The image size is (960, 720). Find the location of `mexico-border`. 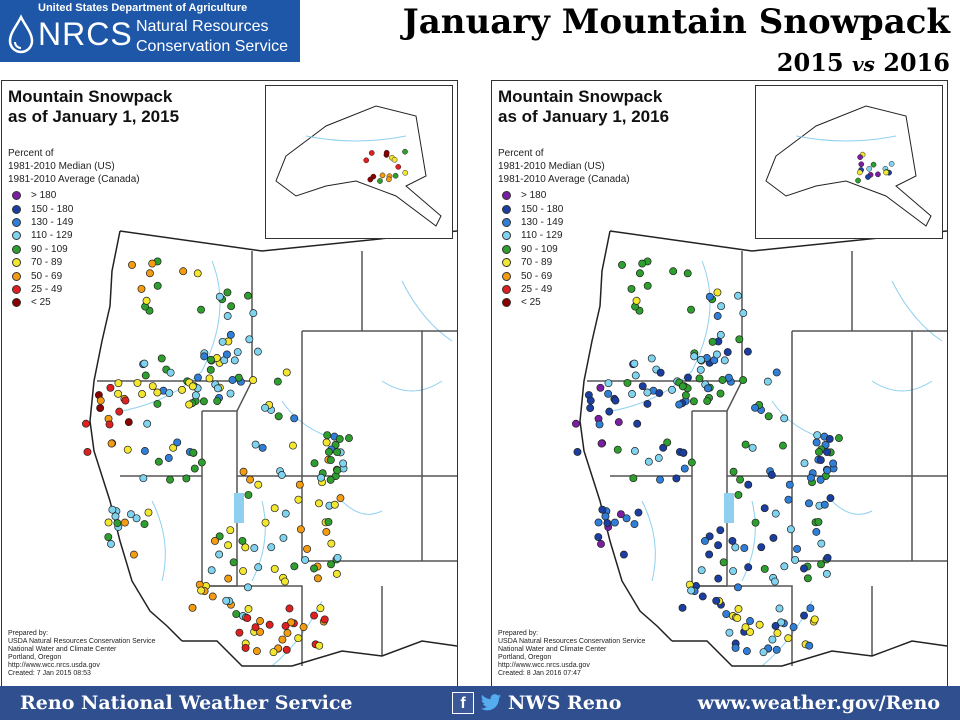

mexico-border is located at coordinates (319, 653).